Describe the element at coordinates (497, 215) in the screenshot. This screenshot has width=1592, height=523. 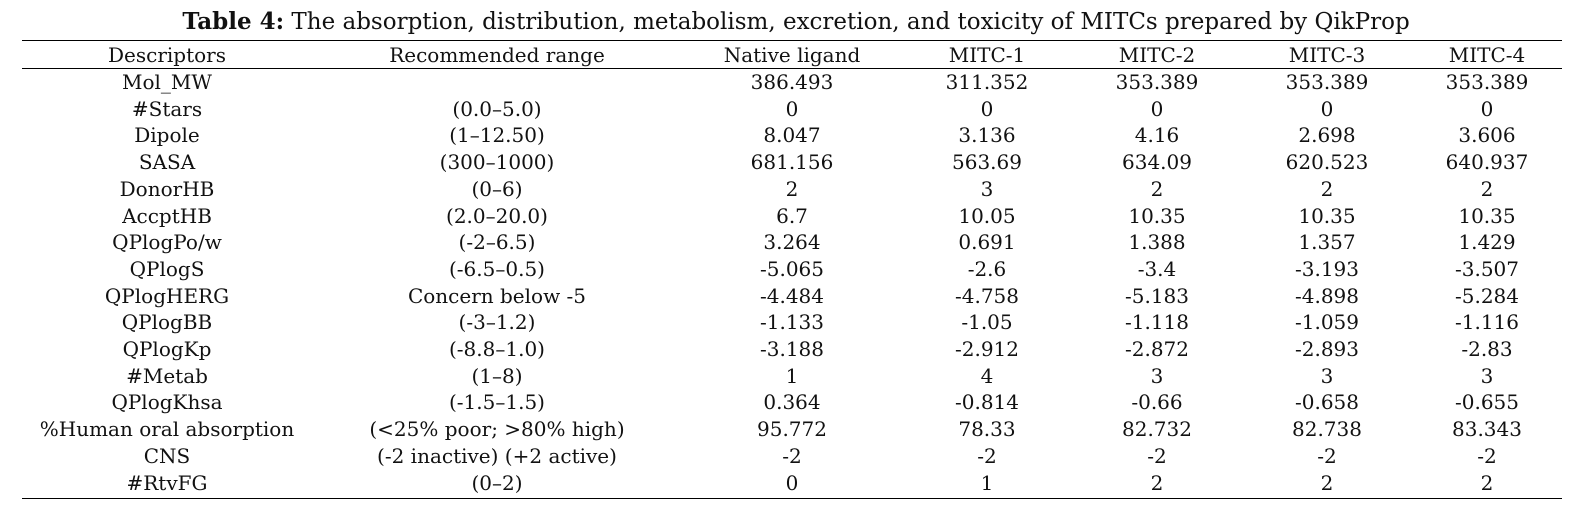
I see `range-cell: (2.0–20.0)` at that location.